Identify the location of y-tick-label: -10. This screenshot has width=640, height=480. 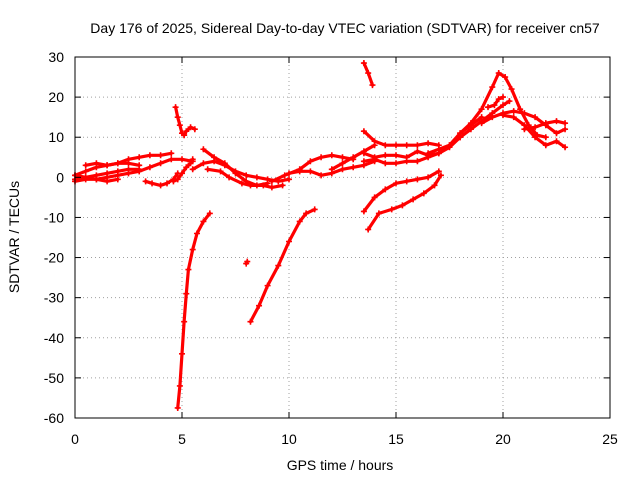
(54, 217).